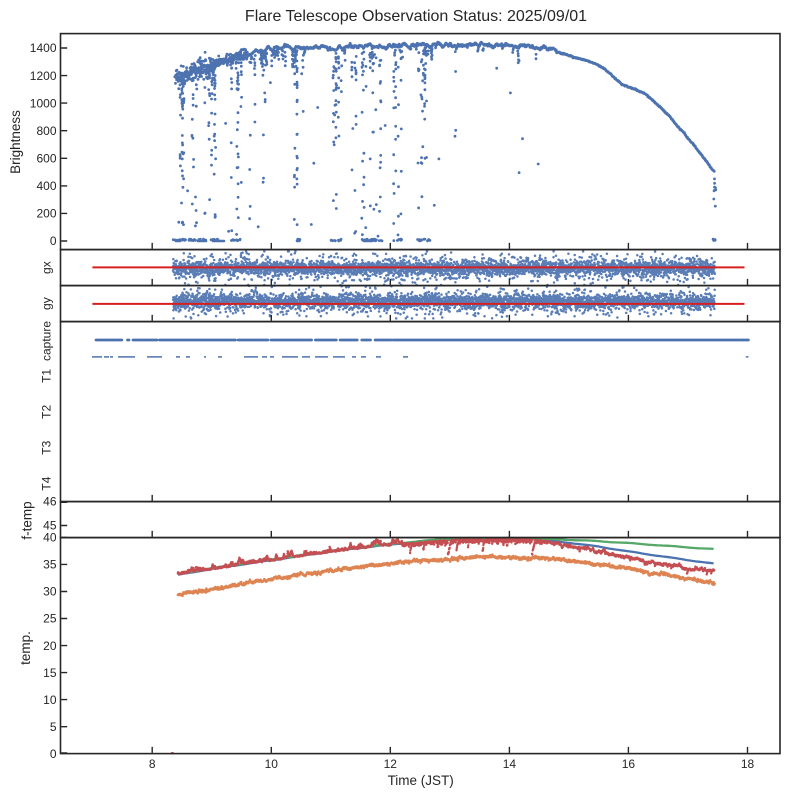 The width and height of the screenshot is (789, 803). Describe the element at coordinates (421, 780) in the screenshot. I see `svg-text: Time (JST)` at that location.